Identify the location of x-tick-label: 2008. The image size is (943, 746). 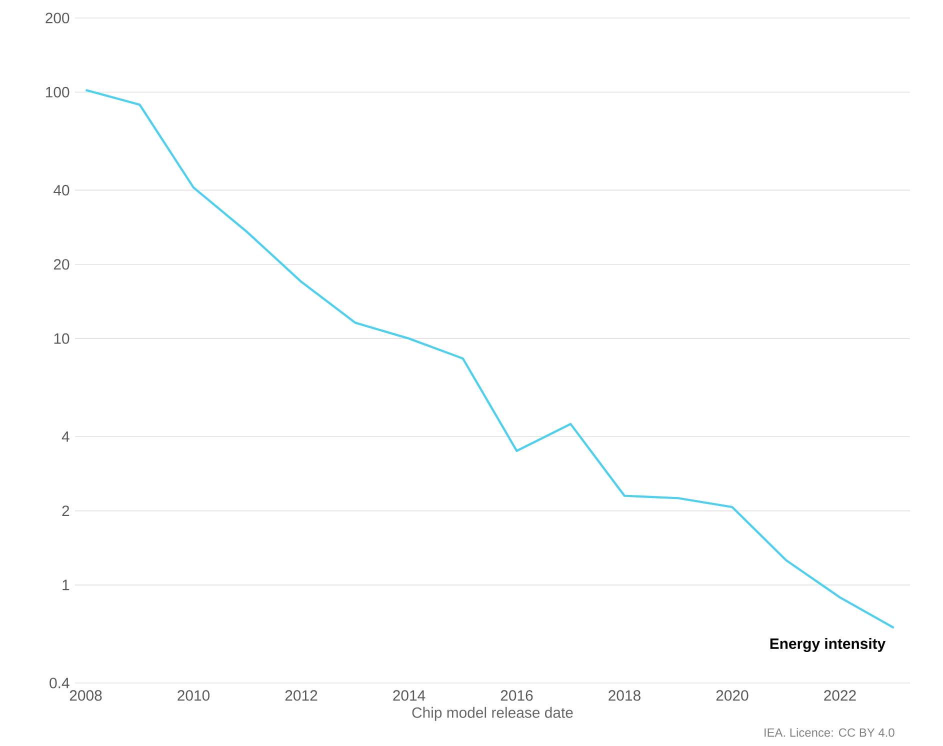
(86, 695).